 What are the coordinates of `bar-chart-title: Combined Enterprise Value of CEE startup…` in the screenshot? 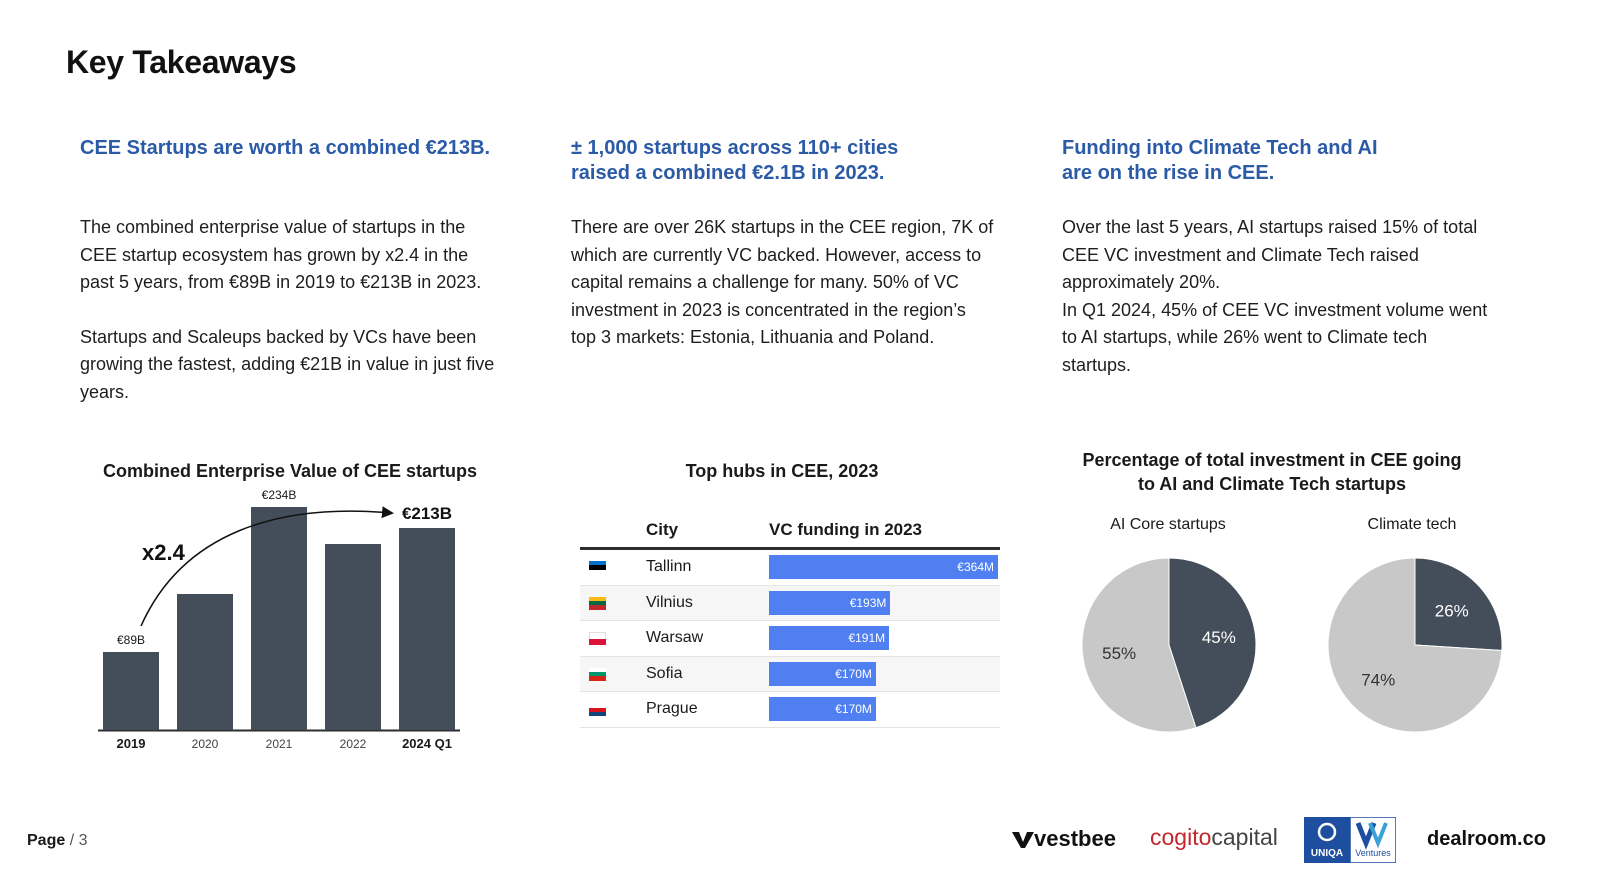 It's located at (290, 471).